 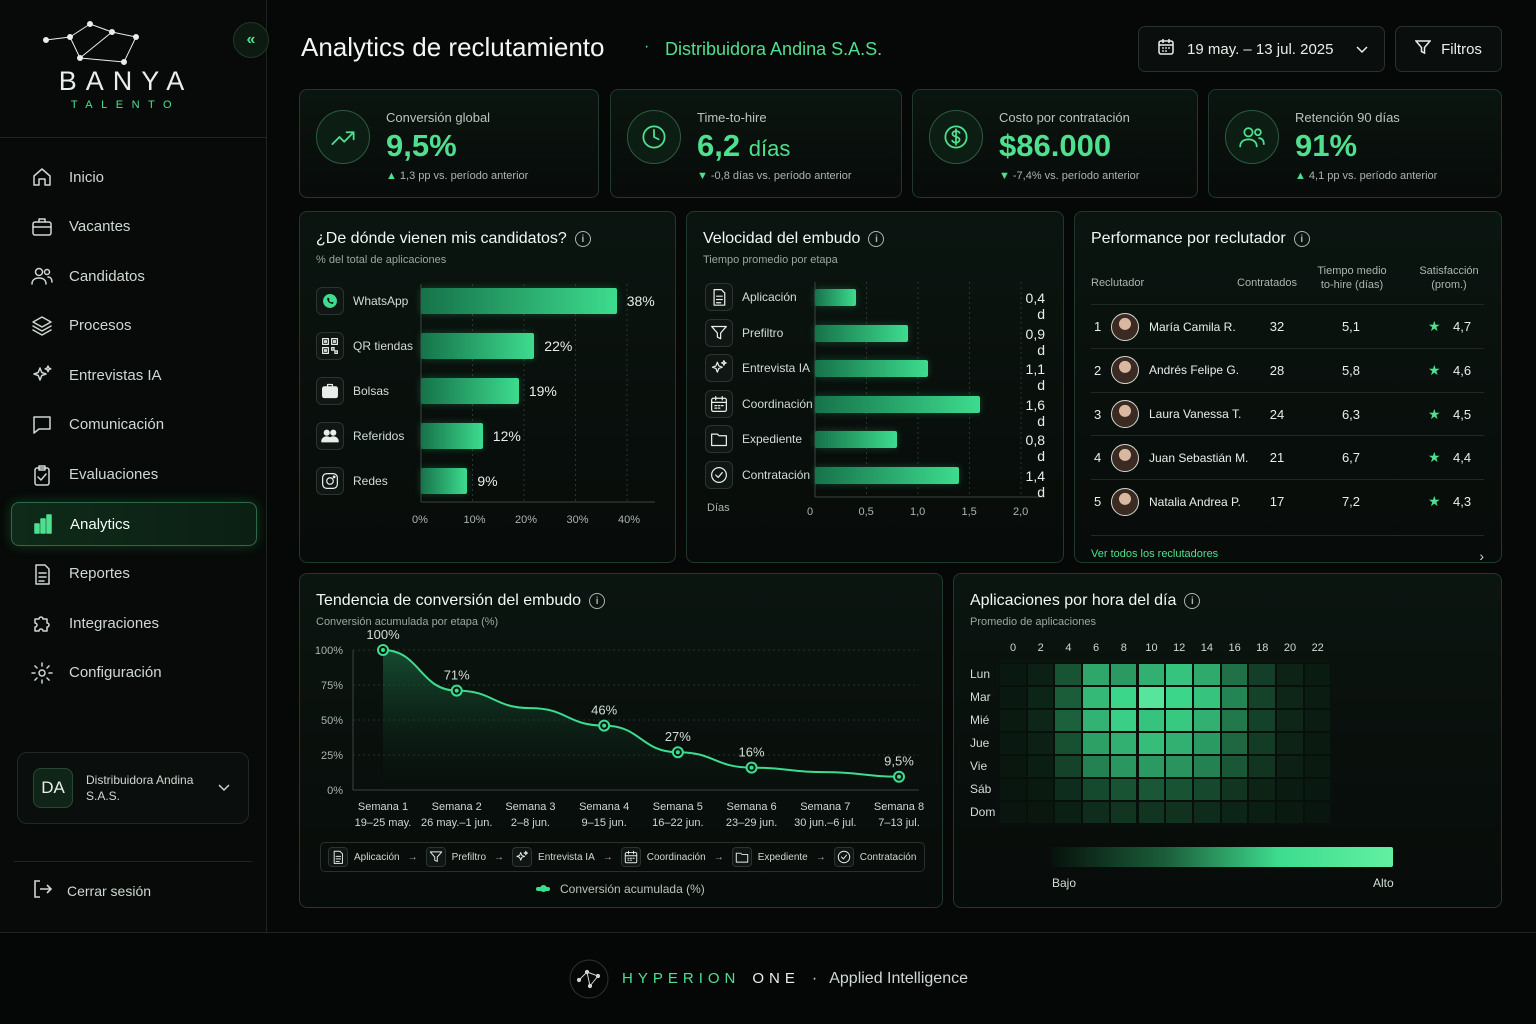 What do you see at coordinates (134, 326) in the screenshot?
I see `sidebar-item-procesos: Procesos` at bounding box center [134, 326].